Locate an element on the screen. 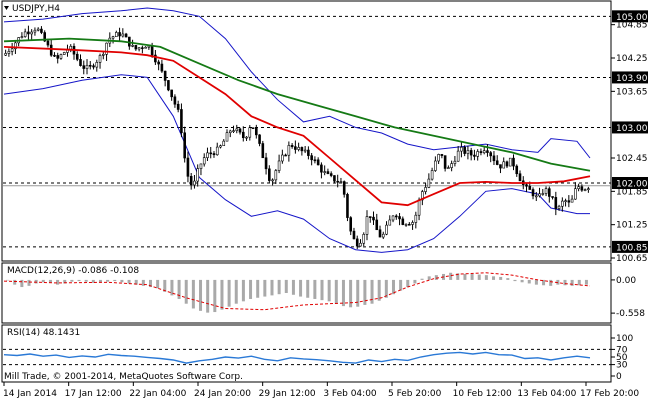  price-tick-label: 104.25 is located at coordinates (632, 59).